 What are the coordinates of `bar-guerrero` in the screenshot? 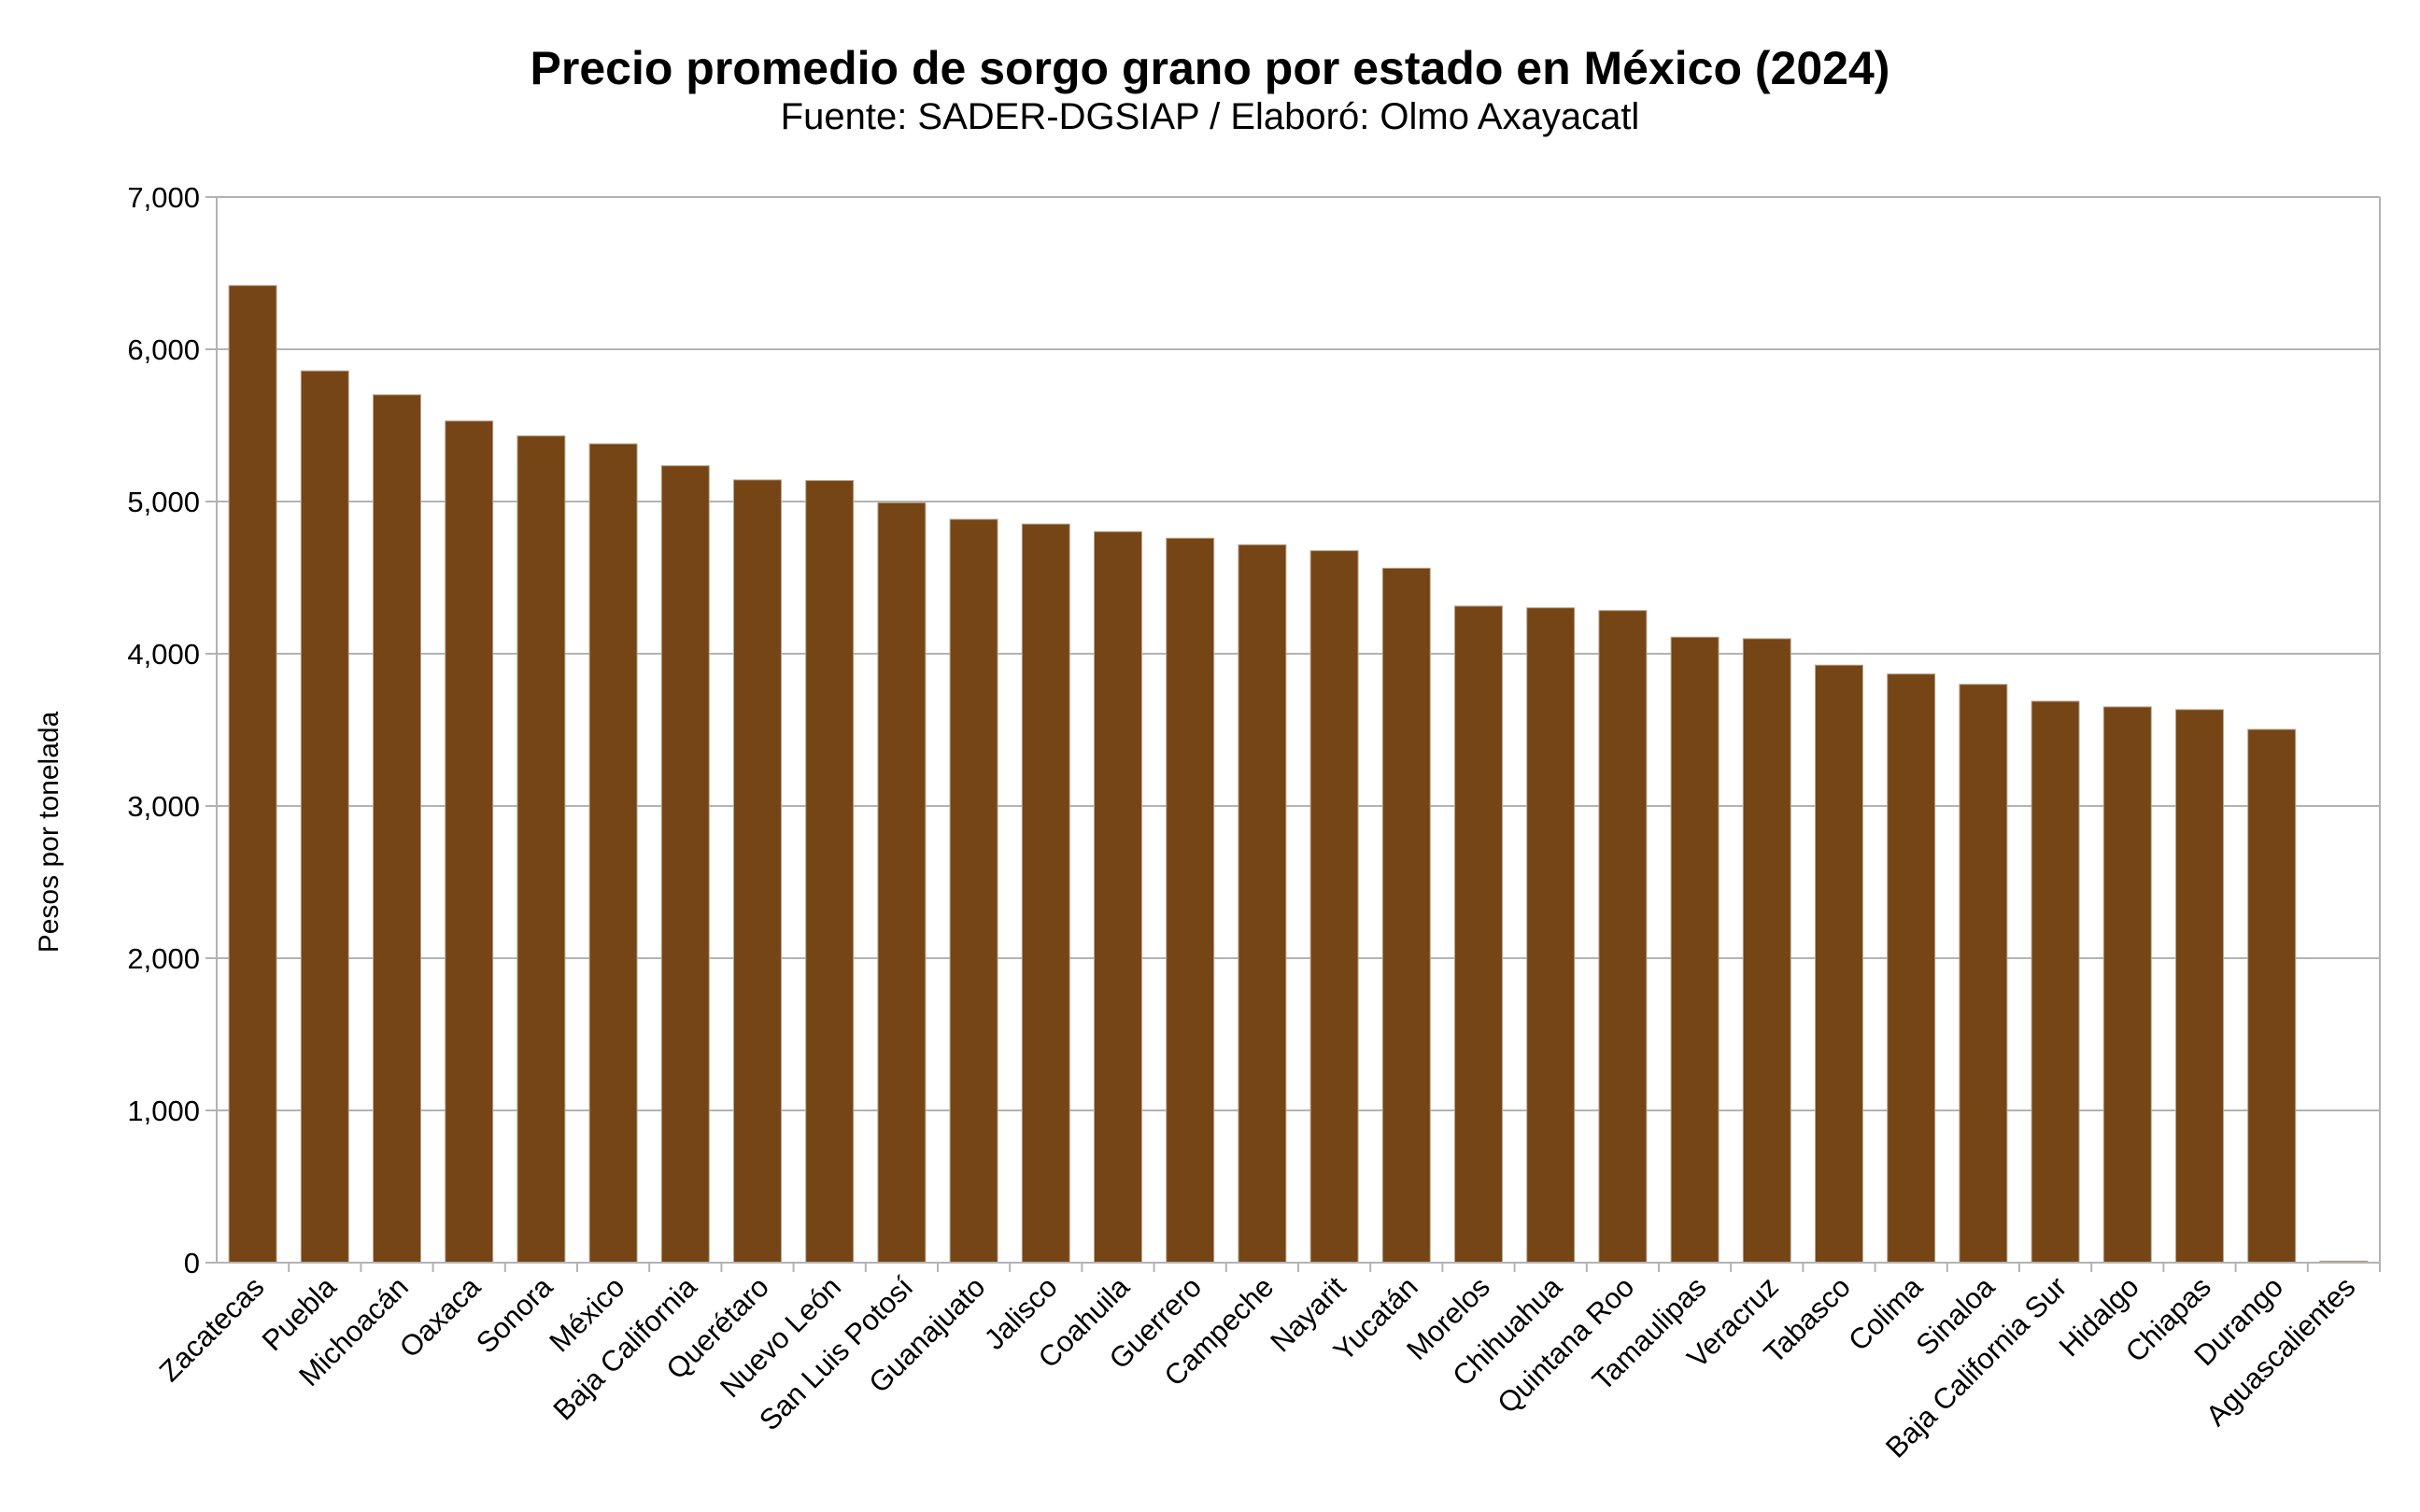 It's located at (1191, 900).